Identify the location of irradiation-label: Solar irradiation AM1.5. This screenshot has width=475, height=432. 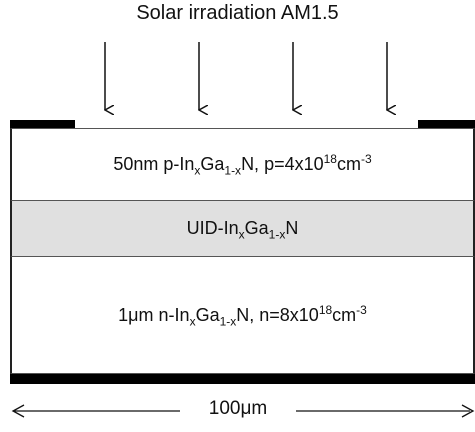
(237, 13).